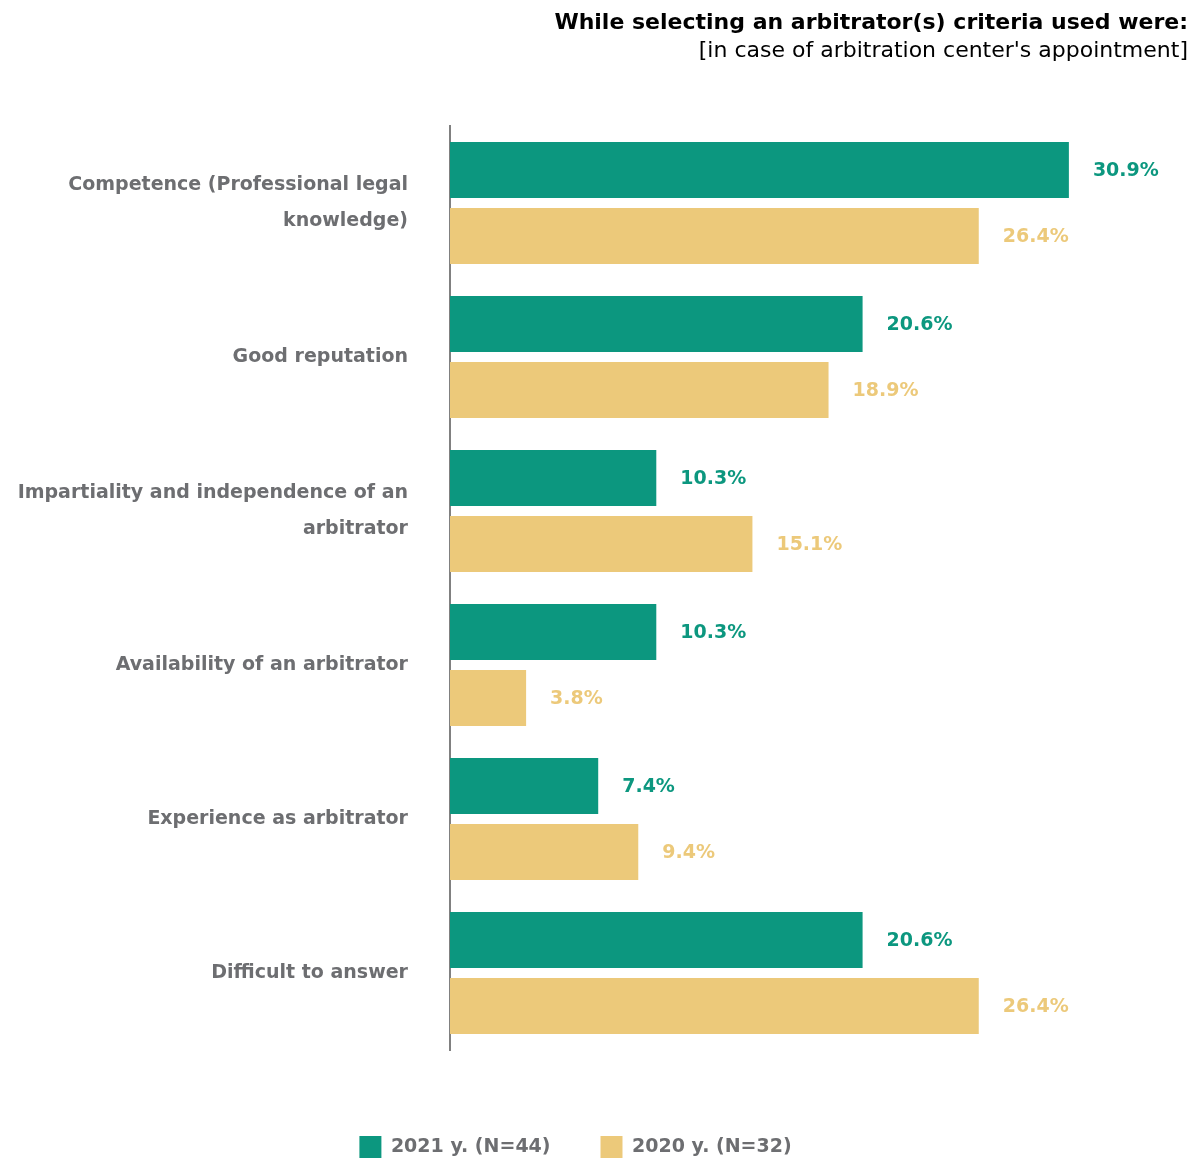 The height and width of the screenshot is (1160, 1197). What do you see at coordinates (262, 662) in the screenshot?
I see `y-tick-label: Availability of an arbitrator` at bounding box center [262, 662].